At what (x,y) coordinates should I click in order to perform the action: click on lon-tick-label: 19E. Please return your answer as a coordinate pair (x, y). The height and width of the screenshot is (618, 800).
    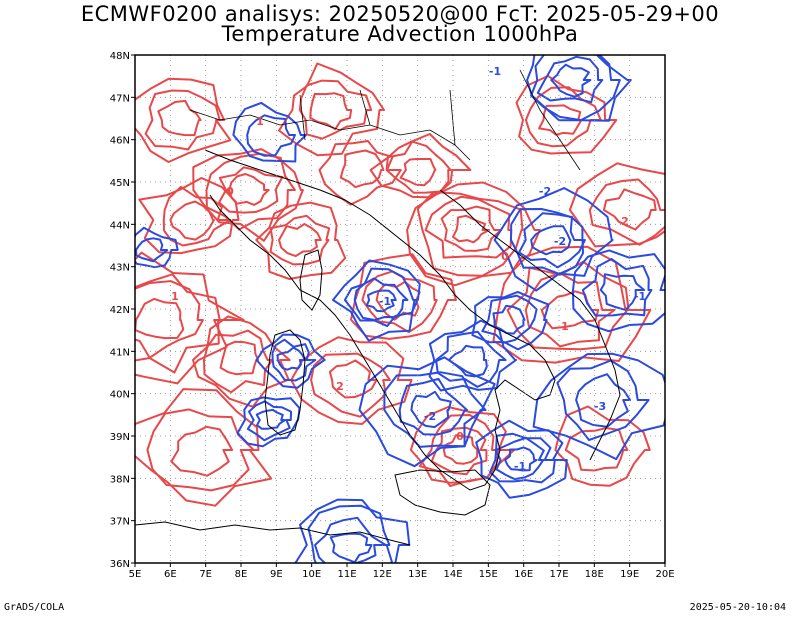
    Looking at the image, I should click on (629, 574).